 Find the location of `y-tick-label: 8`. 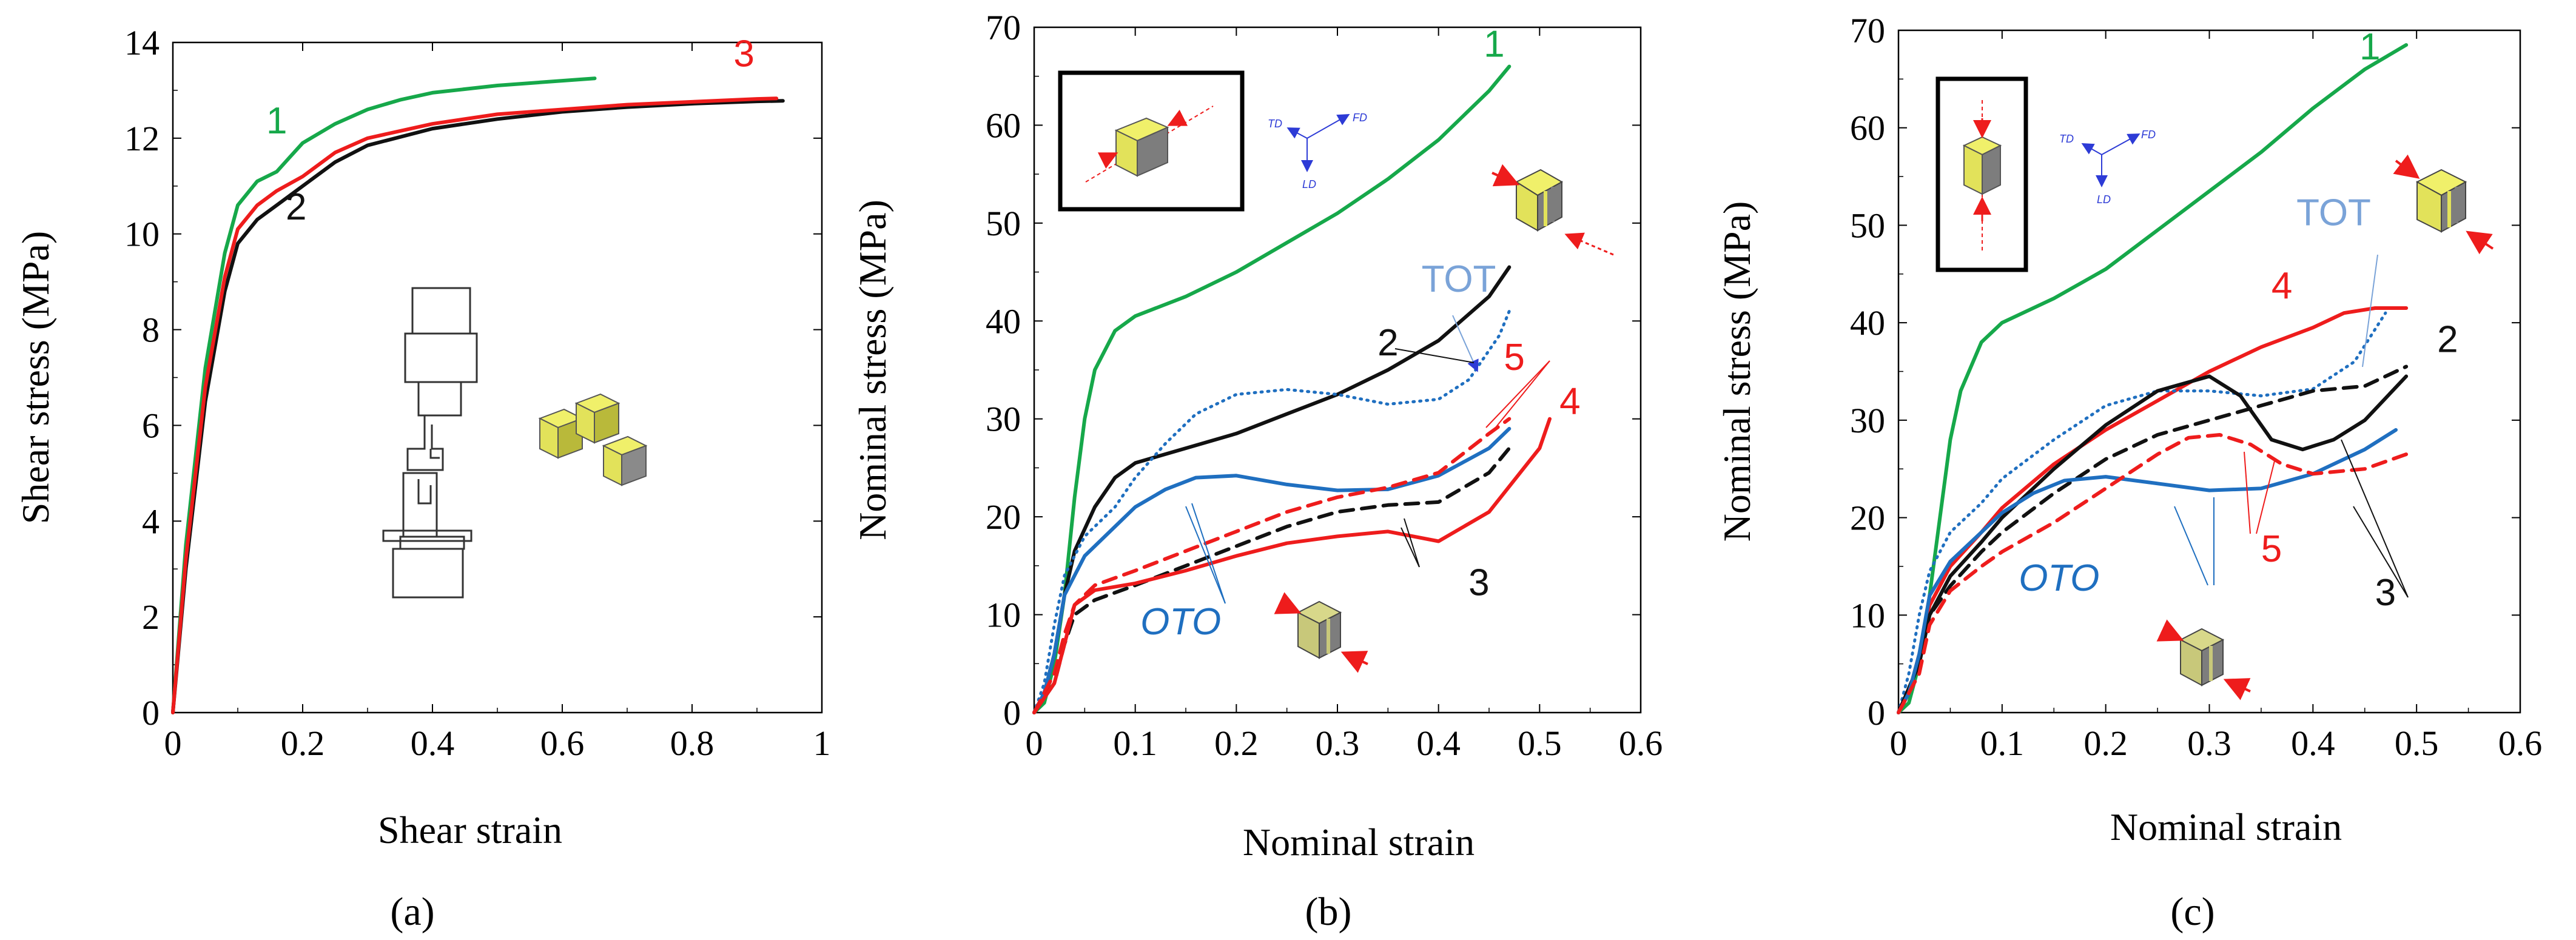

y-tick-label: 8 is located at coordinates (151, 331).